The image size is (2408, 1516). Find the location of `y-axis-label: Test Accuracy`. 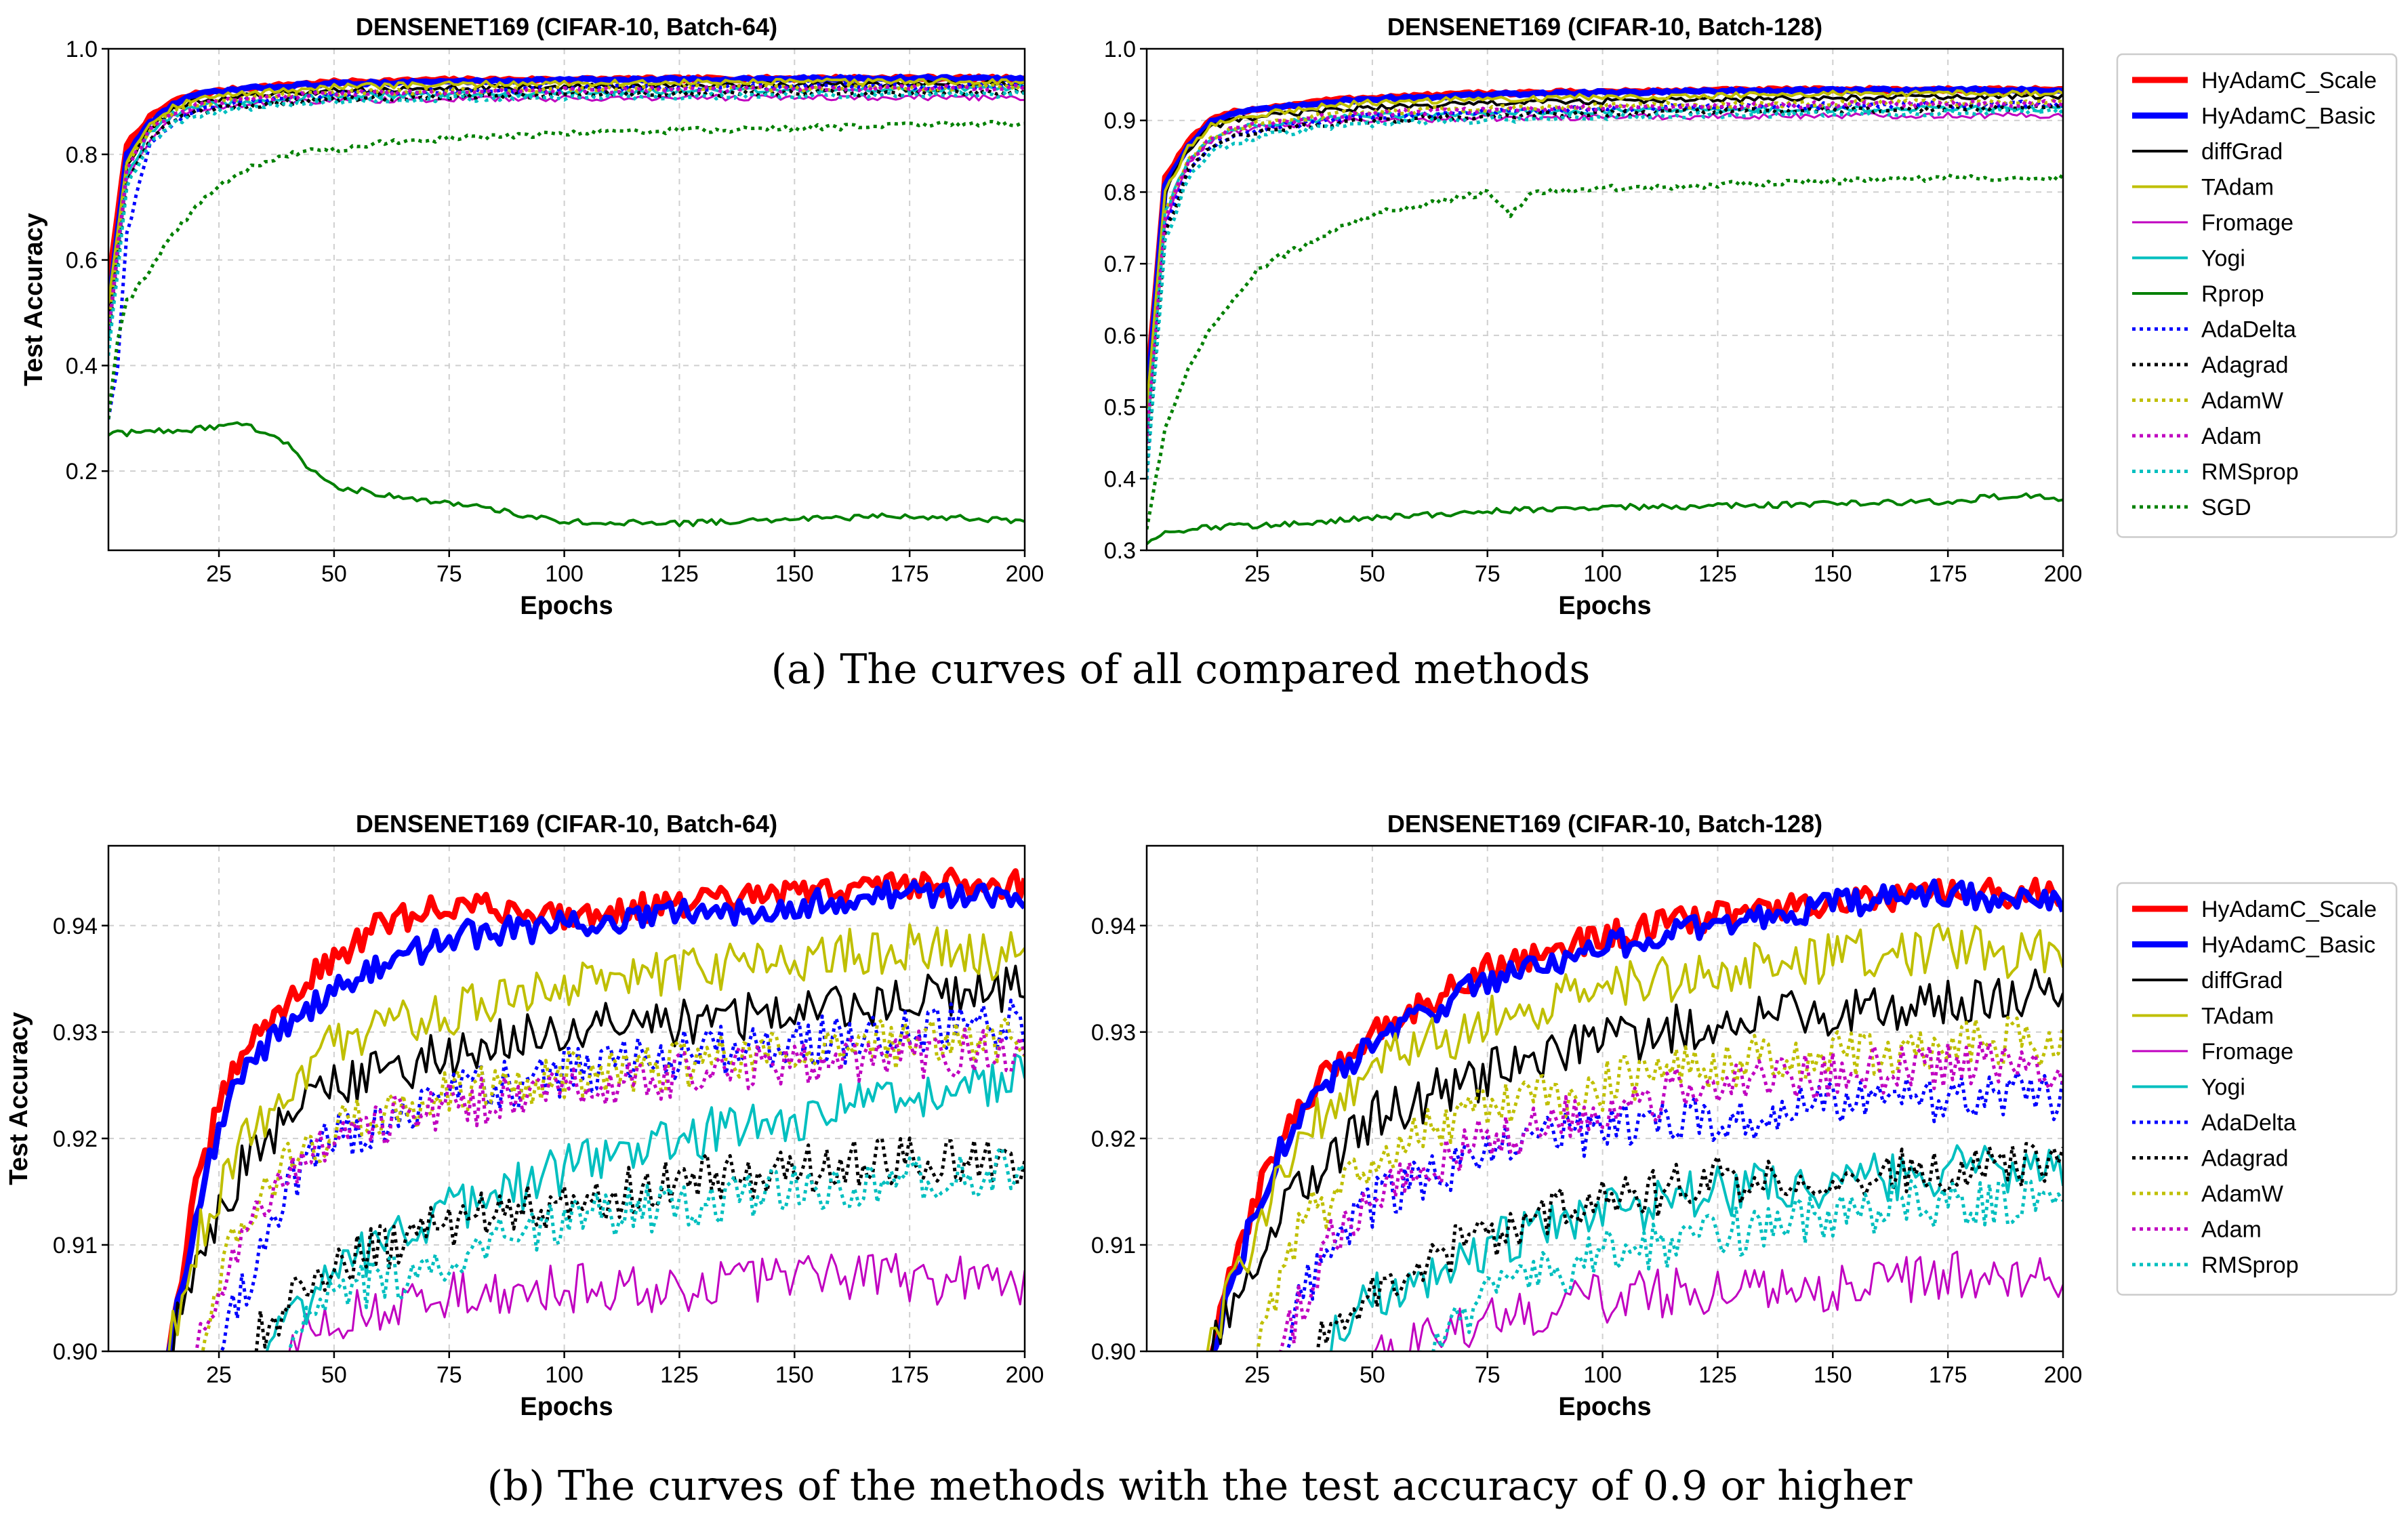

y-axis-label: Test Accuracy is located at coordinates (19, 1098).